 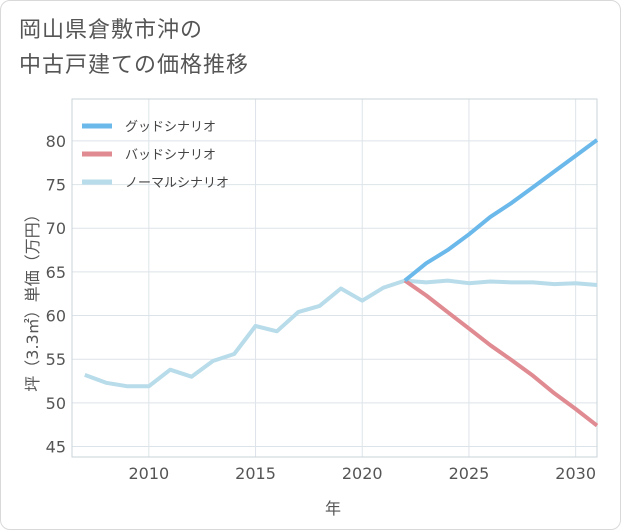 I want to click on y-tick-label: 80, so click(x=56, y=141).